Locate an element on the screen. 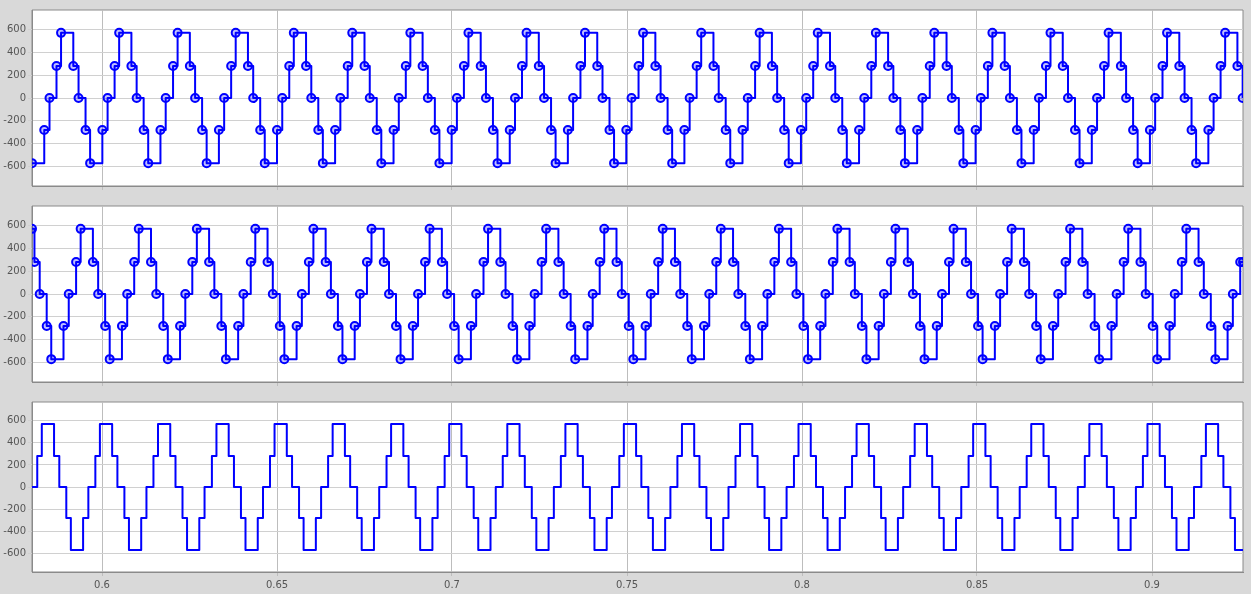 The width and height of the screenshot is (1251, 594). x-tick-label: 0.8 is located at coordinates (802, 584).